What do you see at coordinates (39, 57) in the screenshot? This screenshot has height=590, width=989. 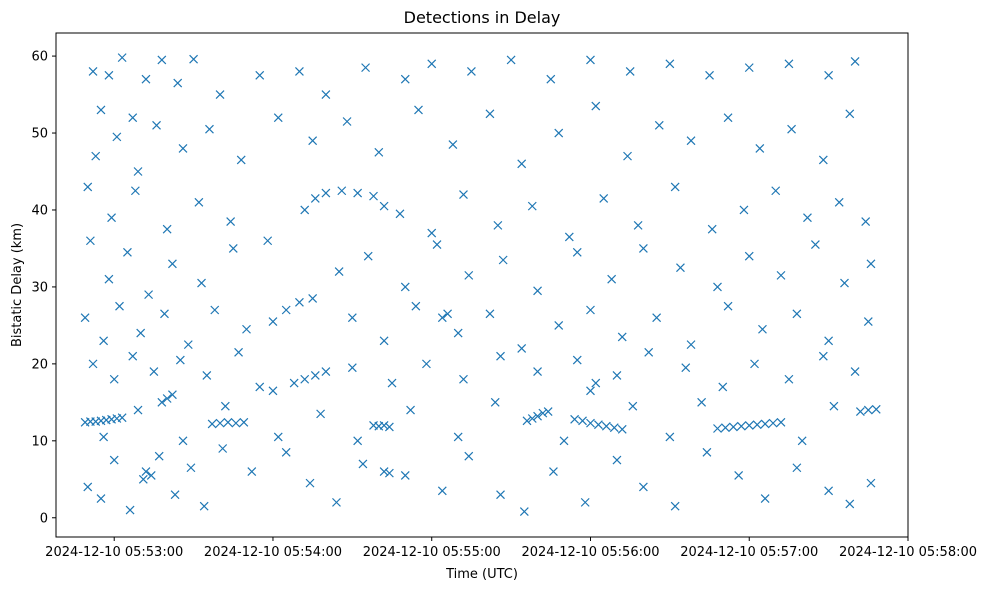 I see `y-tick-label: 60` at bounding box center [39, 57].